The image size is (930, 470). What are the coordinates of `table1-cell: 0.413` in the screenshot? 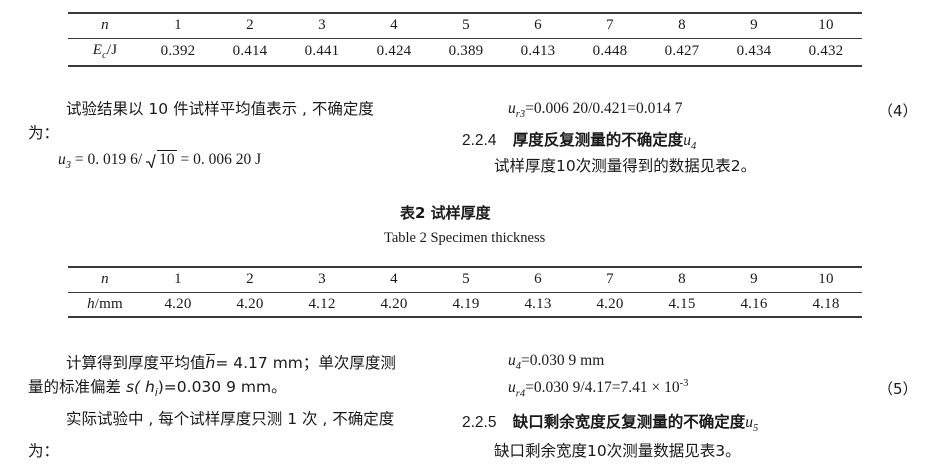 It's located at (538, 52).